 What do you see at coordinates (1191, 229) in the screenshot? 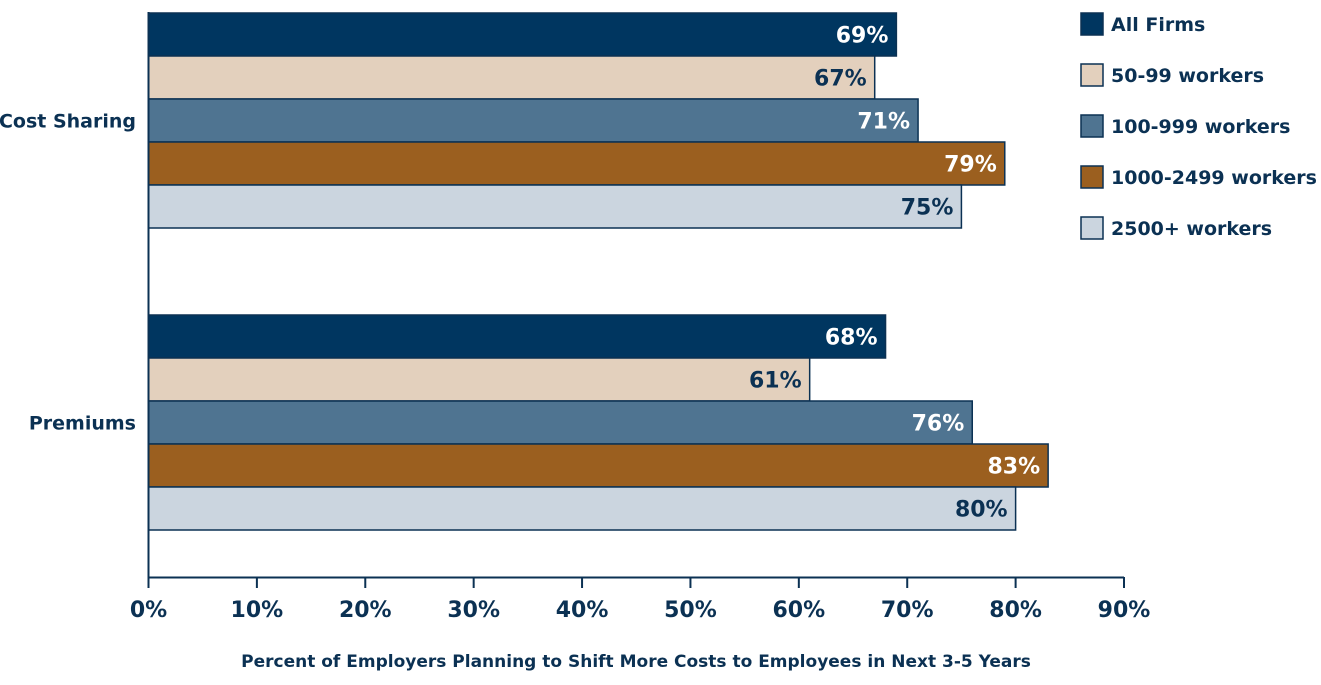
I see `legend-label: 2500+ workers` at bounding box center [1191, 229].